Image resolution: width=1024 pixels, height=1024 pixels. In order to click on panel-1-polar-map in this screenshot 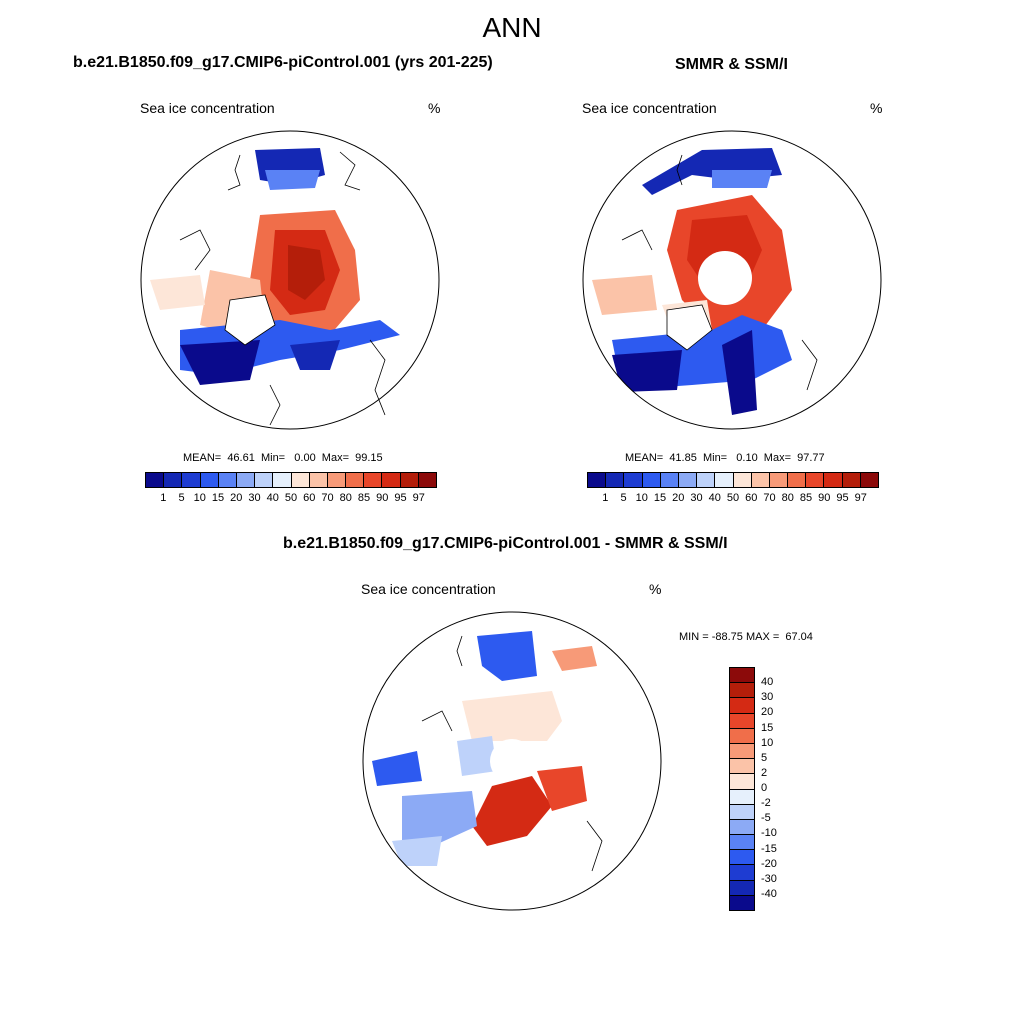, I will do `click(290, 280)`.